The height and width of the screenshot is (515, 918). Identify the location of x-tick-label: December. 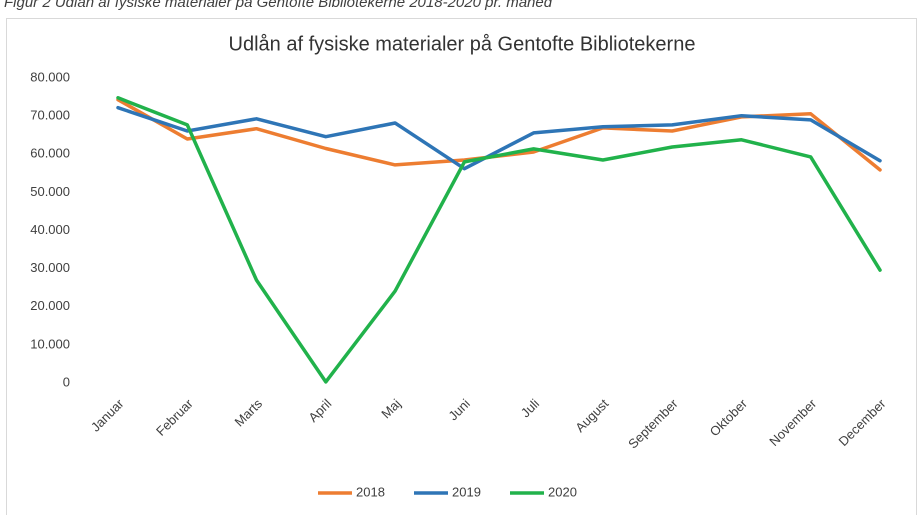
(862, 421).